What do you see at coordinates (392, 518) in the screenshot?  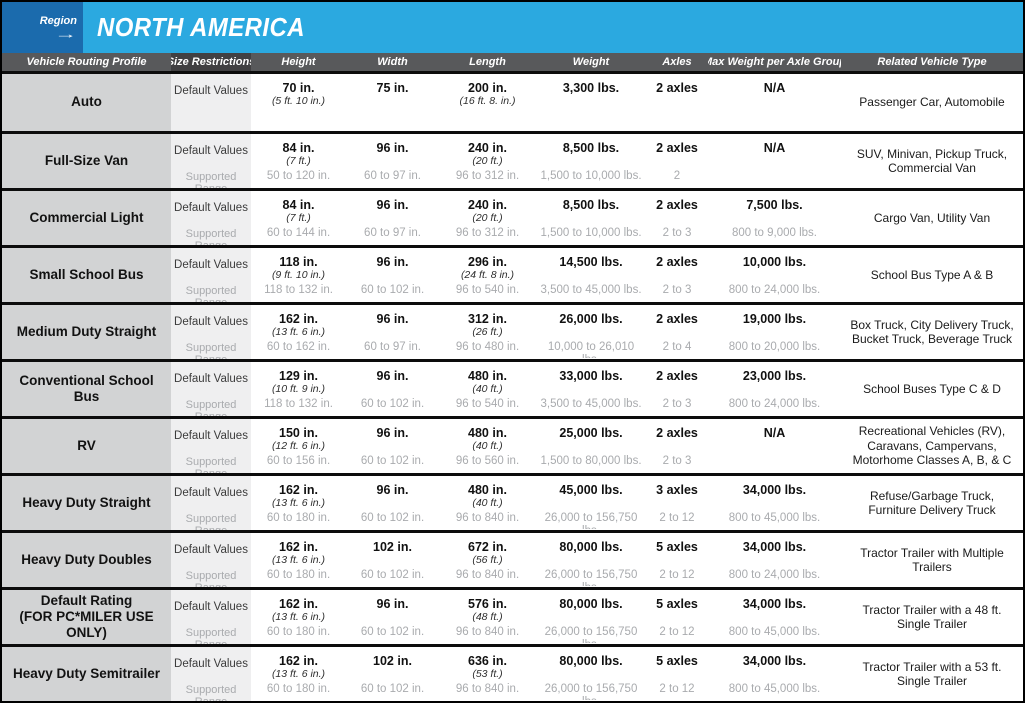 I see `width-supported-range: 60 to 102 in.` at bounding box center [392, 518].